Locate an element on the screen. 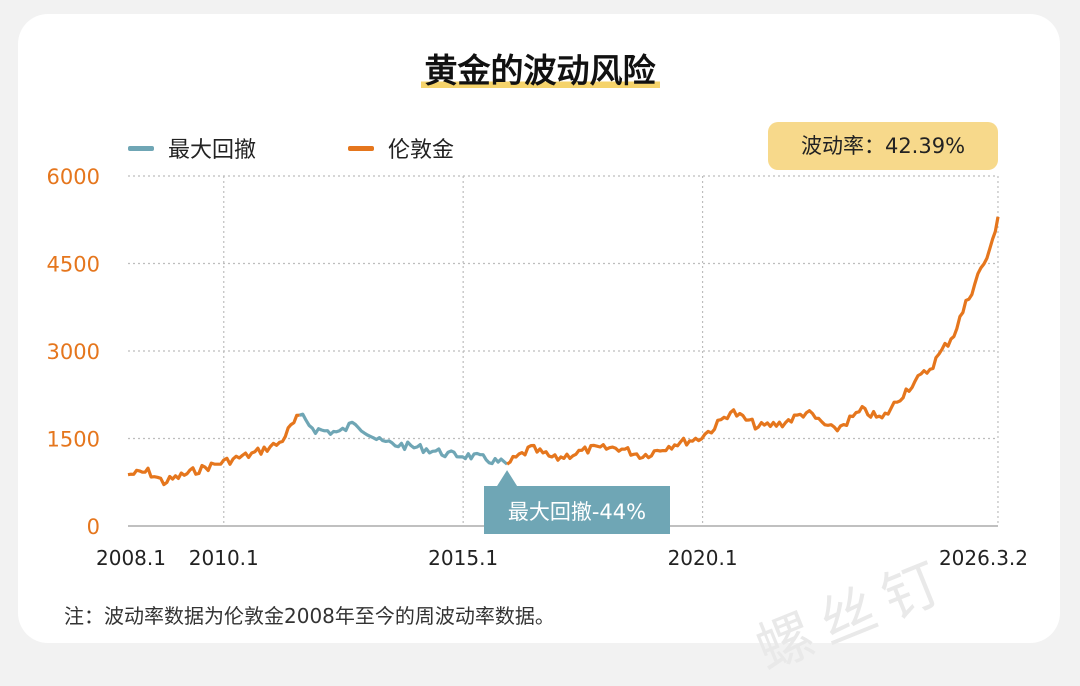  series-line-drawdown is located at coordinates (404, 439).